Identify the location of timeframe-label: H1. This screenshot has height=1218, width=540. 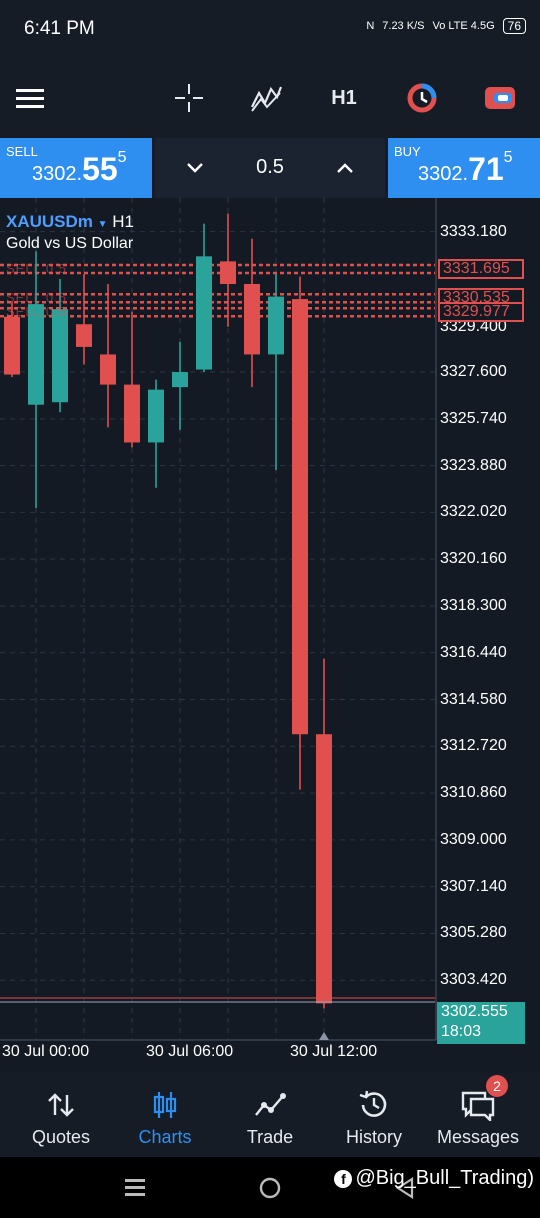
(344, 97).